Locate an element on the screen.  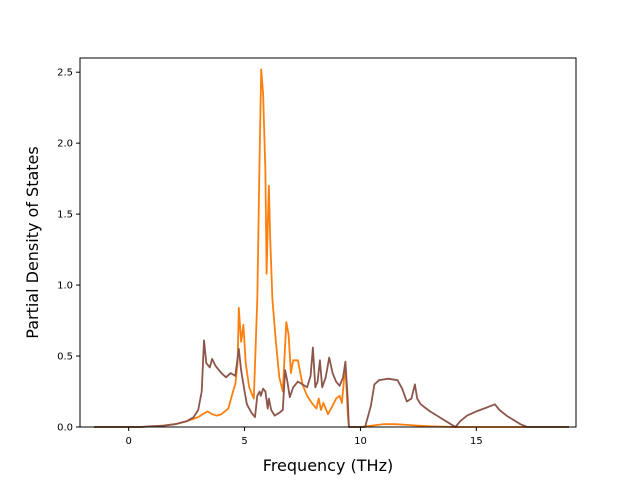
x-tick-label: 5 is located at coordinates (244, 441).